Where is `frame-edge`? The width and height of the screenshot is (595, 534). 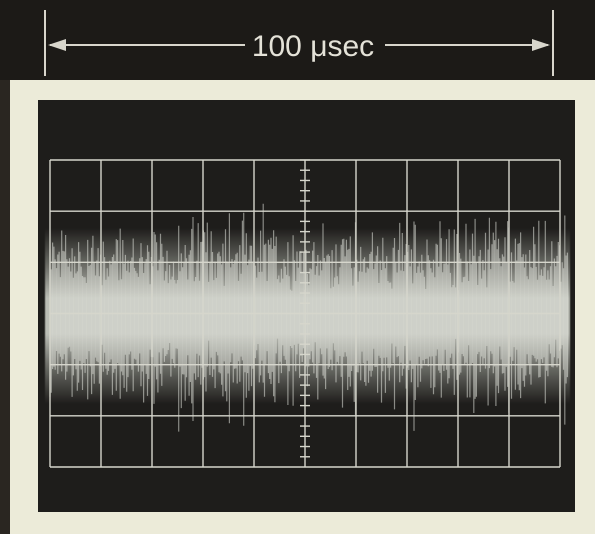
frame-edge is located at coordinates (5, 307).